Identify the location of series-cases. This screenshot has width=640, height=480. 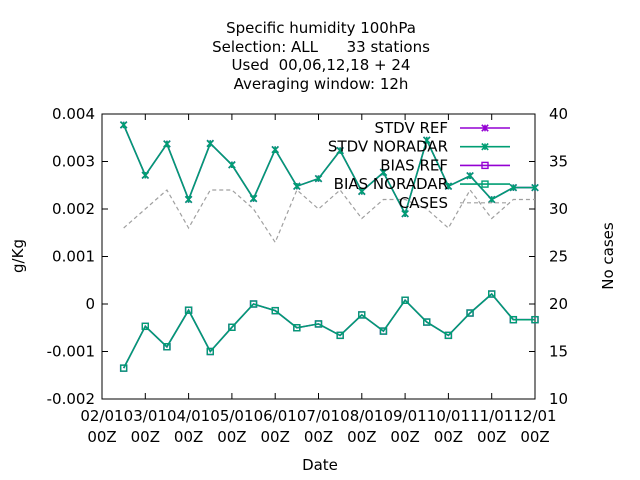
(329, 216).